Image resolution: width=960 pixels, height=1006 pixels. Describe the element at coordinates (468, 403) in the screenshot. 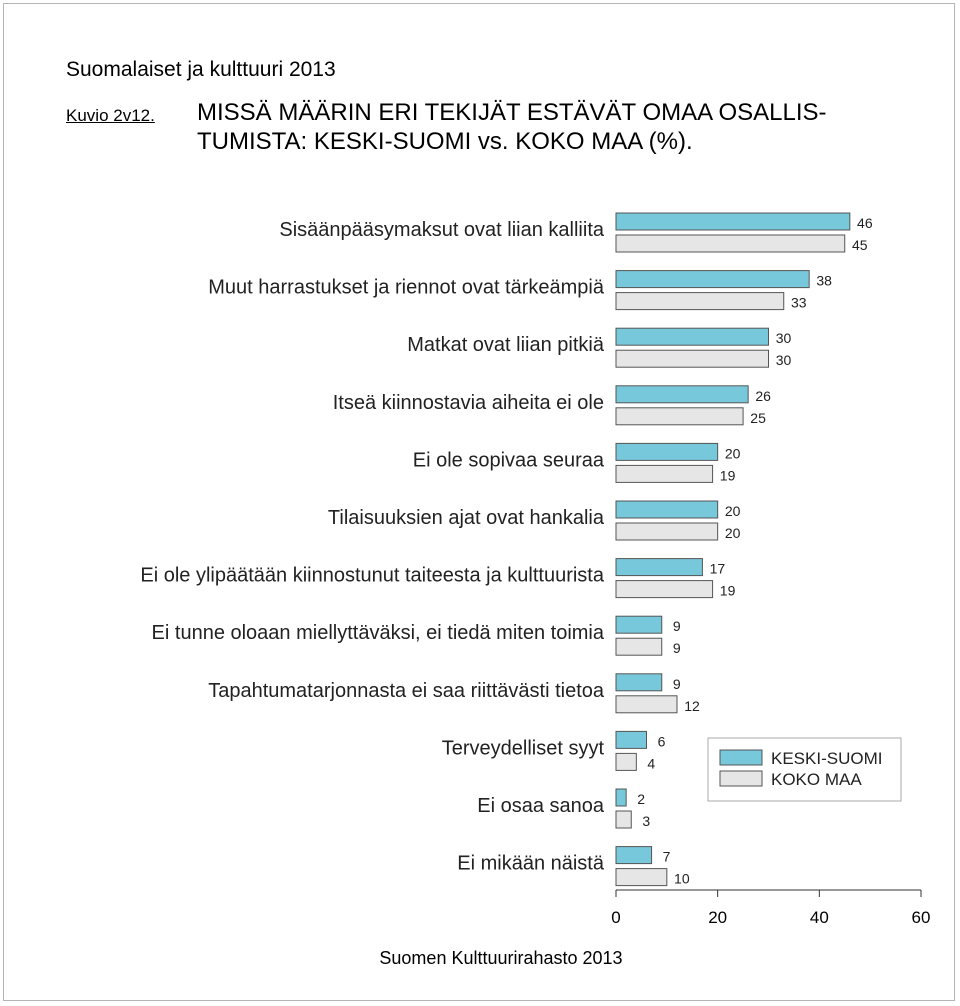

I see `category-label: Itseä kiinnostavia aiheita ei ole` at that location.